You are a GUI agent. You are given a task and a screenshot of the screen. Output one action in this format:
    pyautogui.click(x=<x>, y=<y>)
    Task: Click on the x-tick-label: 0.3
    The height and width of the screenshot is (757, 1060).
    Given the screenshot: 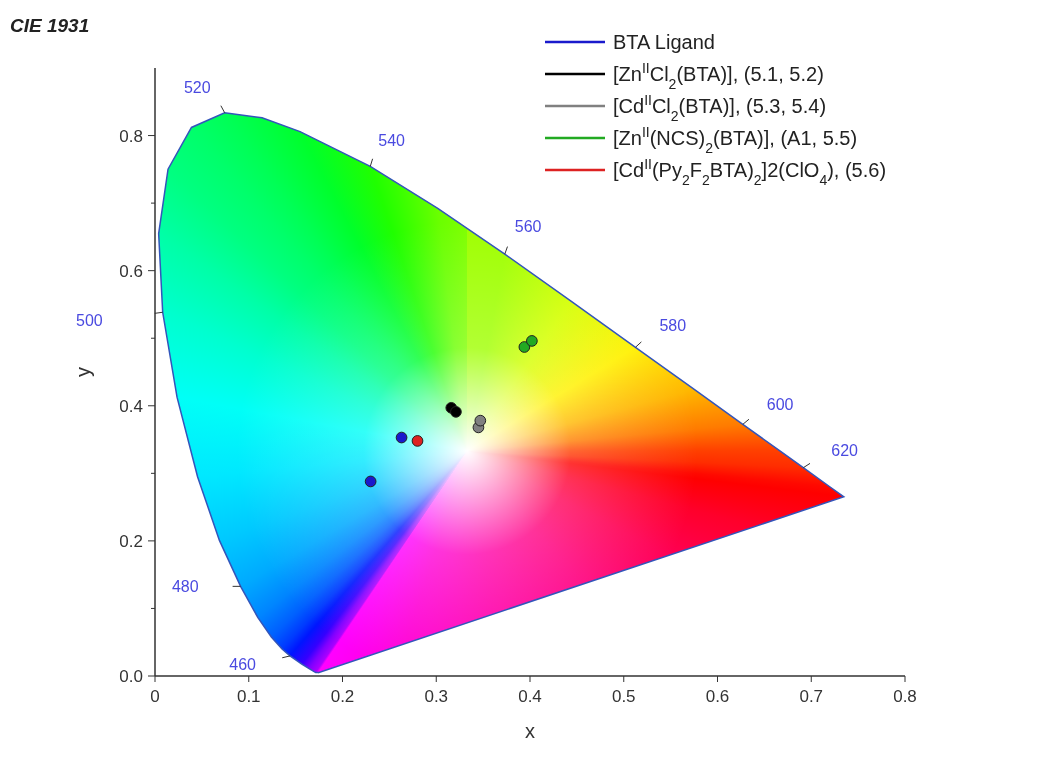 What is the action you would take?
    pyautogui.click(x=436, y=696)
    